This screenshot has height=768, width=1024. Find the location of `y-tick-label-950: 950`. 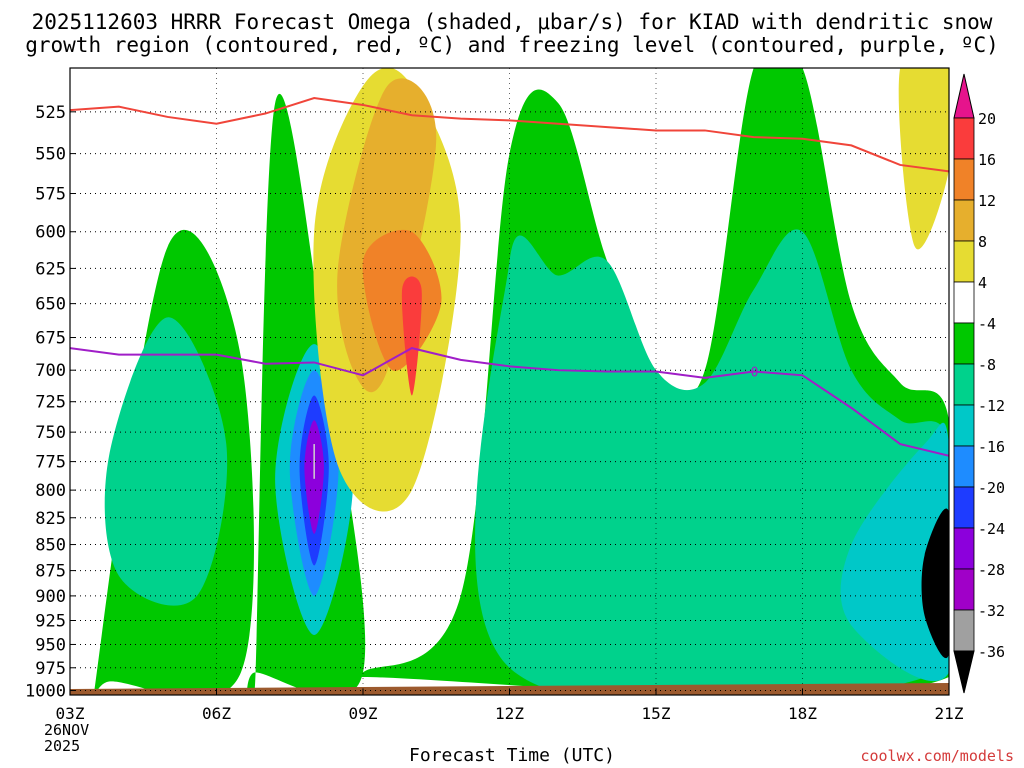

y-tick-label-950: 950 is located at coordinates (50, 645).